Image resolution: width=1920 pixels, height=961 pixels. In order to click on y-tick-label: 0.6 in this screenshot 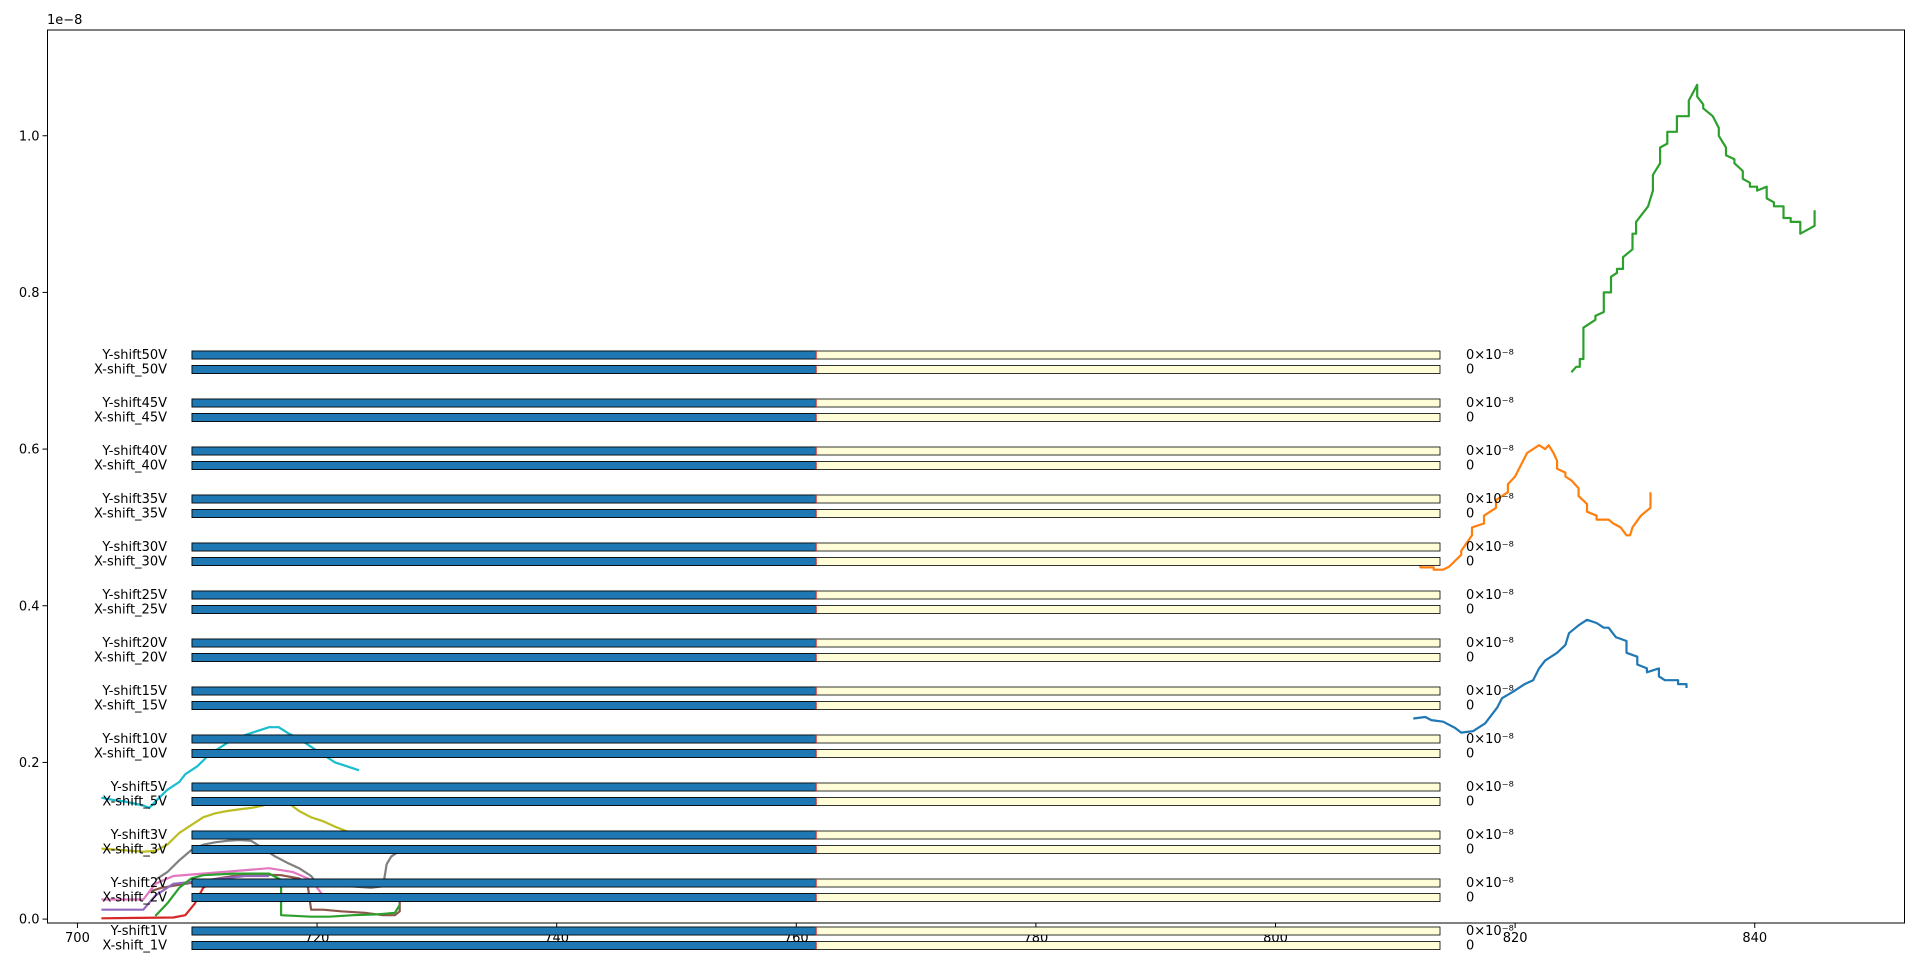, I will do `click(29, 450)`.